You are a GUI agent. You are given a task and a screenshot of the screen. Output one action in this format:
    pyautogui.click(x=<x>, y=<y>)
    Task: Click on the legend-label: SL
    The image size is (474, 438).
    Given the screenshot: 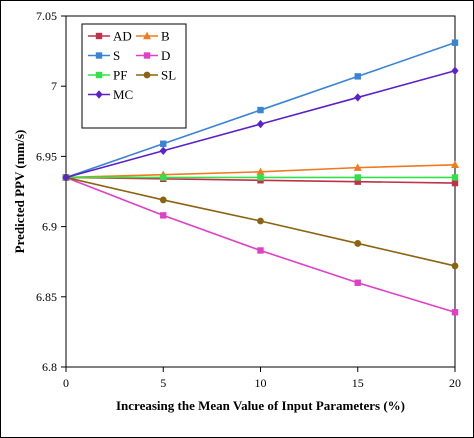 What is the action you would take?
    pyautogui.click(x=168, y=75)
    